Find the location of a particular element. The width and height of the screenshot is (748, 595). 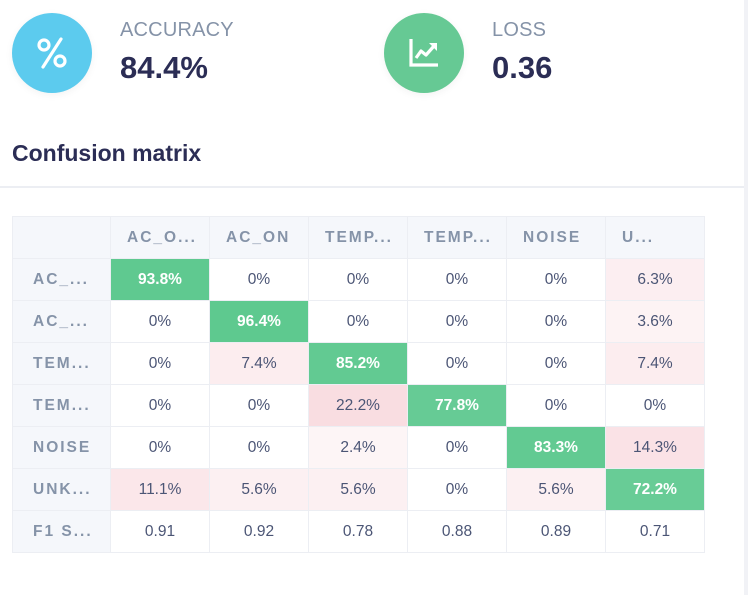

accuracy-metric: ACCURACY 84.4% is located at coordinates (123, 53).